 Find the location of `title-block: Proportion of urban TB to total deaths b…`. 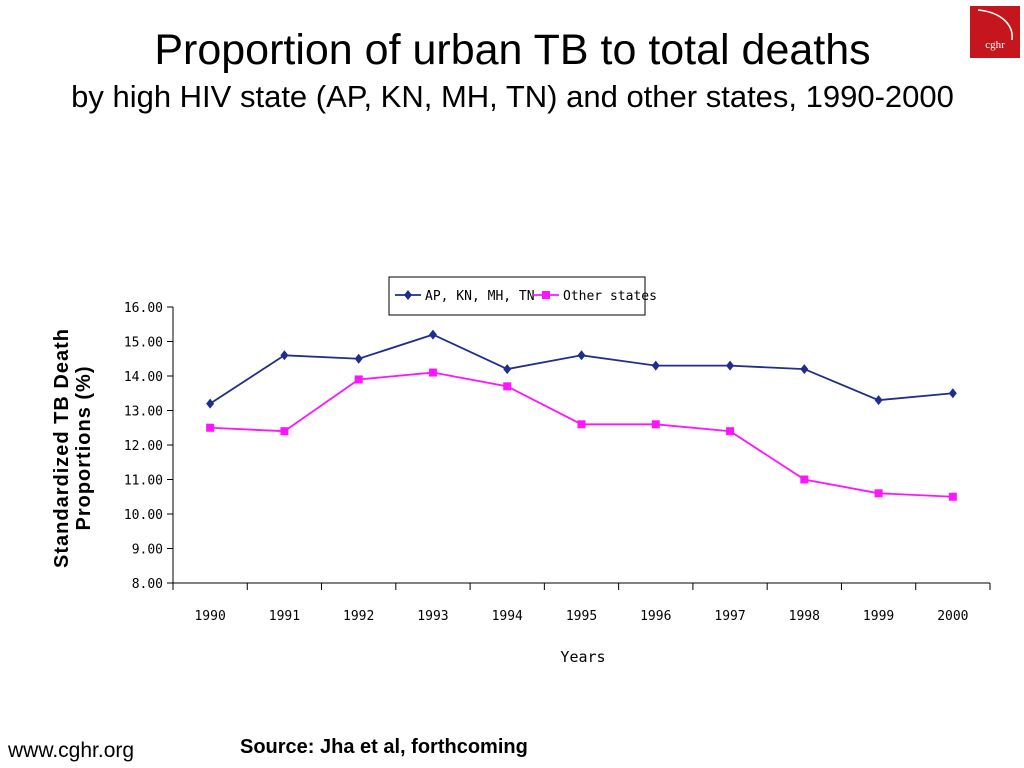

title-block: Proportion of urban TB to total deaths b… is located at coordinates (512, 70).